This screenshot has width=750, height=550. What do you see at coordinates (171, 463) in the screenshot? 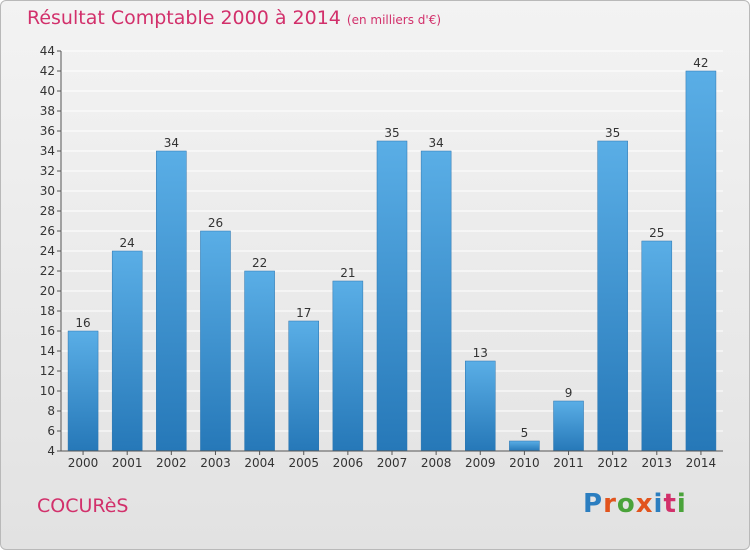
I see `x-tick-label: 2002` at bounding box center [171, 463].